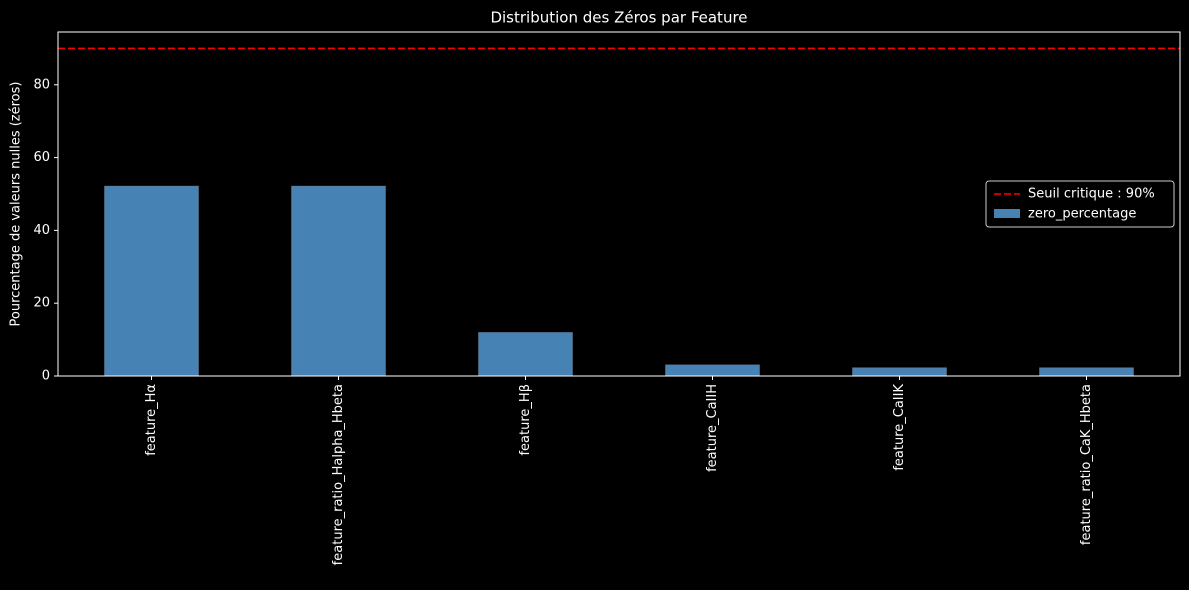  Describe the element at coordinates (41, 303) in the screenshot. I see `y-tick-label: 20` at that location.